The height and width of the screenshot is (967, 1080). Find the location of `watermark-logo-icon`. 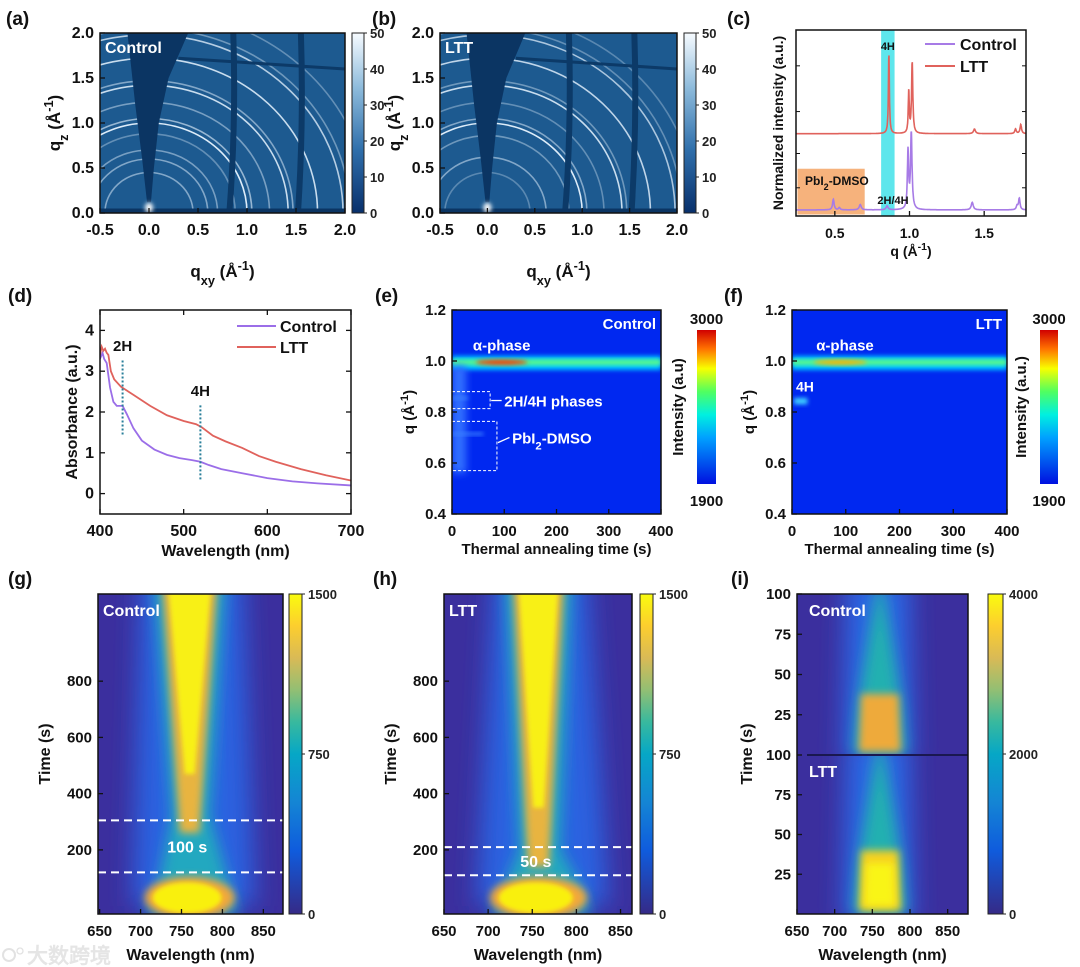

watermark-logo-icon is located at coordinates (20, 951).